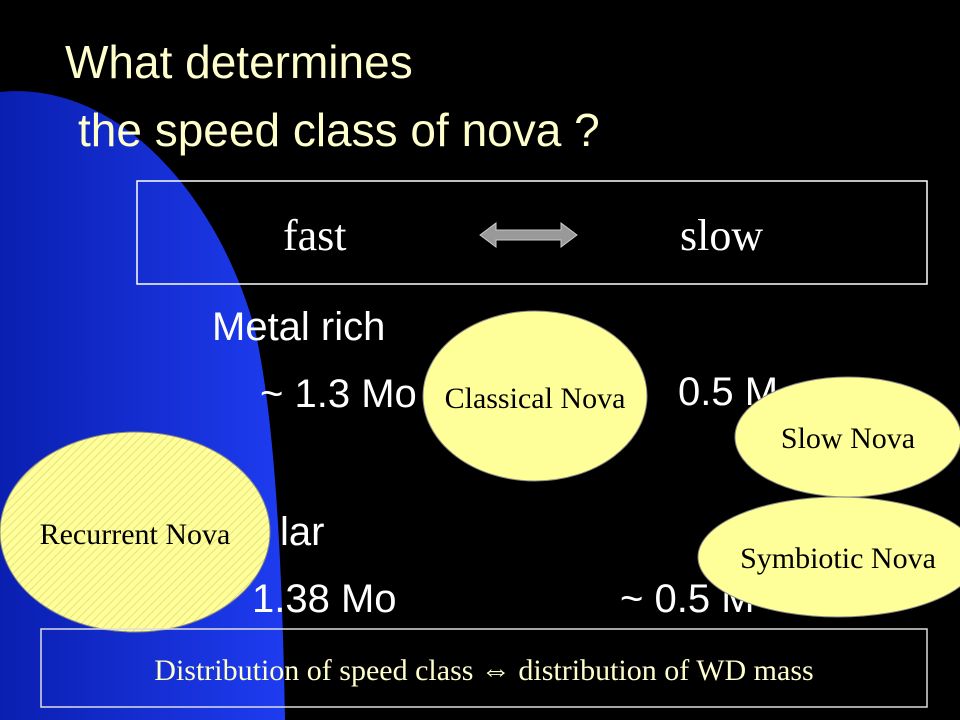 The image size is (960, 720). I want to click on ellipse-label: Recurrent Nova, so click(135, 534).